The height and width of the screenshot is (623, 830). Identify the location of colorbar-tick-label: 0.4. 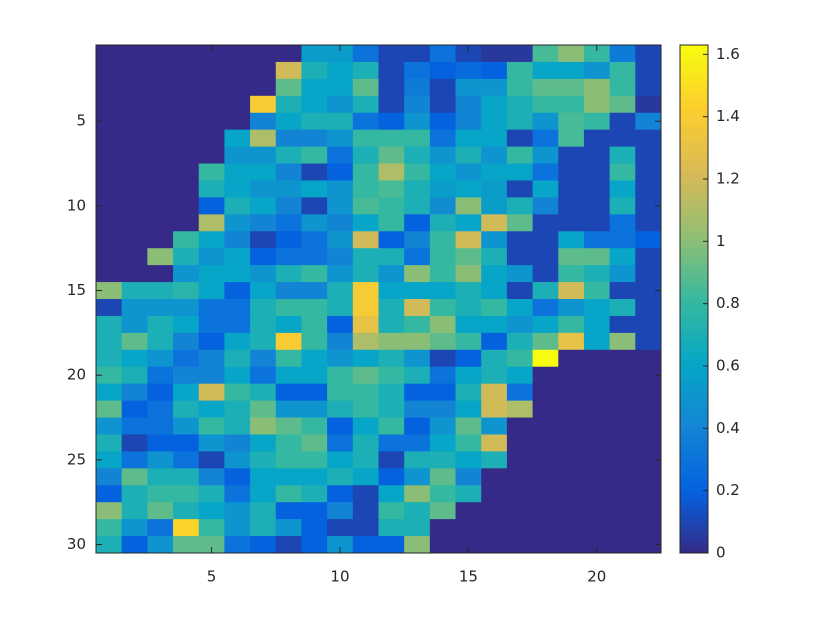
(728, 428).